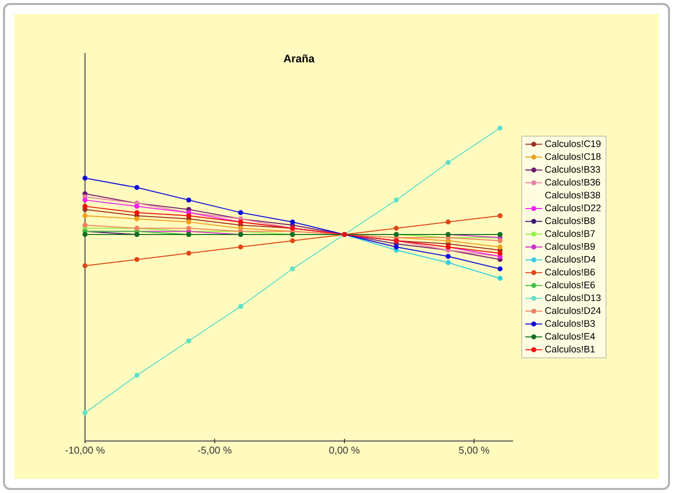 The width and height of the screenshot is (673, 493). I want to click on x-tick-label: -10,00 %, so click(85, 450).